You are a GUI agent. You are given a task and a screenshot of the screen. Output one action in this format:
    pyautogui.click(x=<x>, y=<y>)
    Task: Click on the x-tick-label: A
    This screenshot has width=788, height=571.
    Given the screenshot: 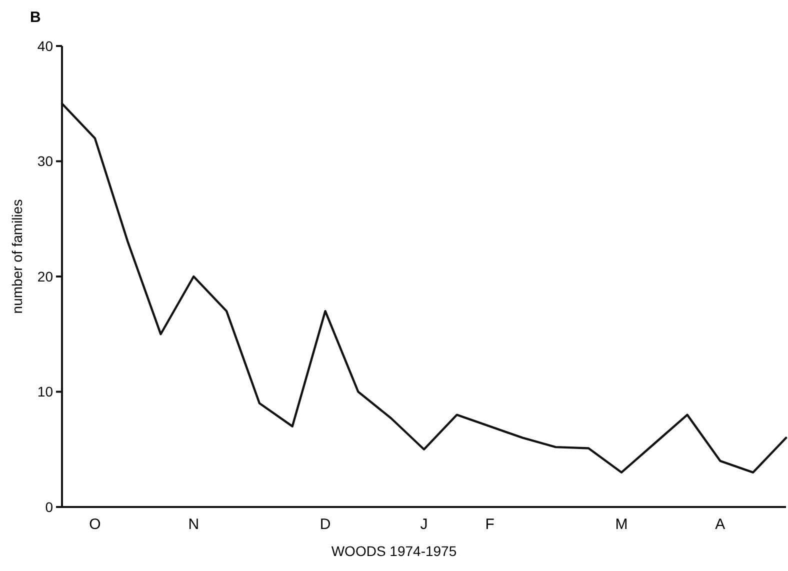 What is the action you would take?
    pyautogui.click(x=720, y=524)
    